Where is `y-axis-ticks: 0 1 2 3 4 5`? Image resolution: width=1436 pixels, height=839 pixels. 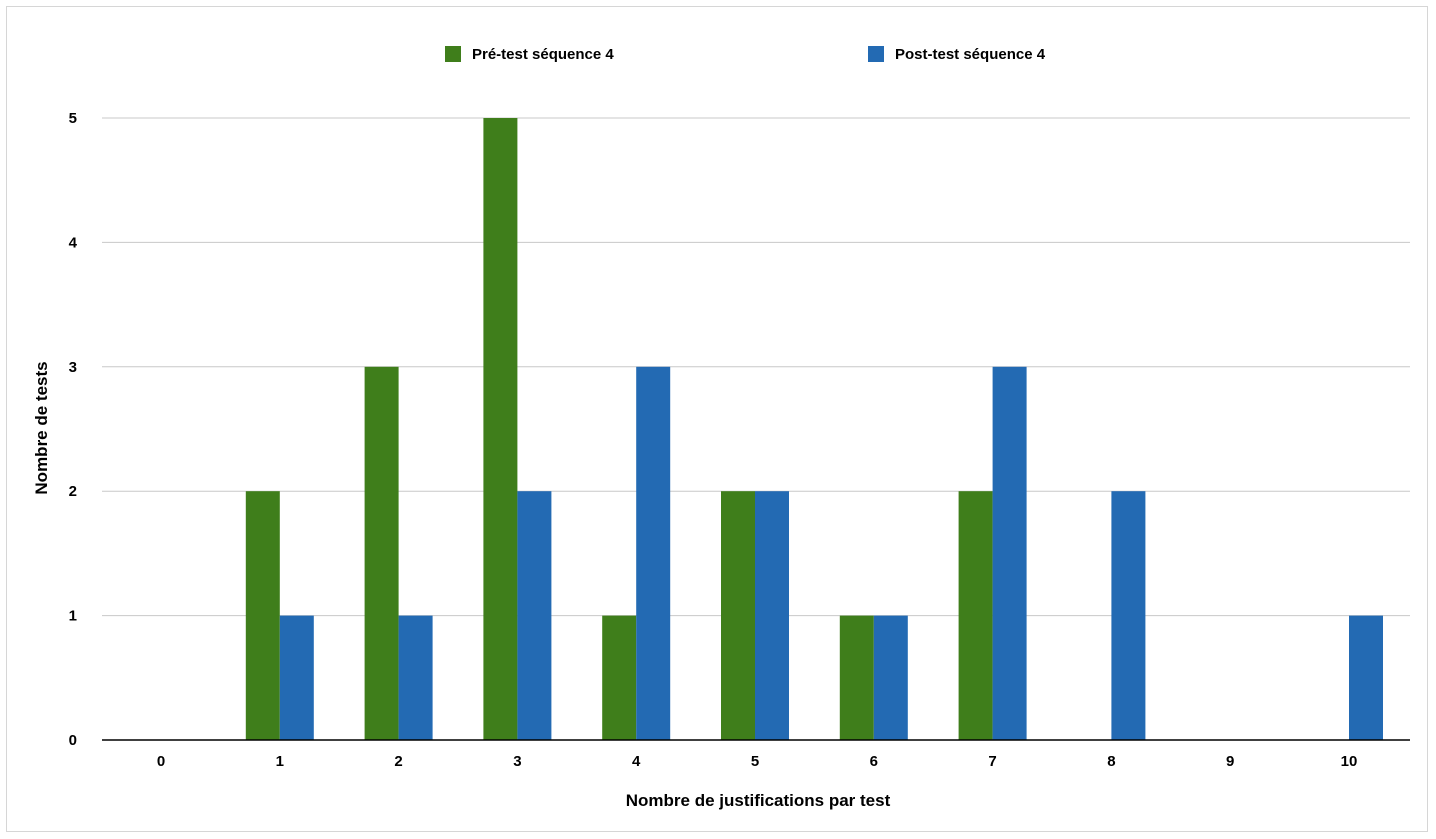
y-axis-ticks: 0 1 2 3 4 5 is located at coordinates (73, 429).